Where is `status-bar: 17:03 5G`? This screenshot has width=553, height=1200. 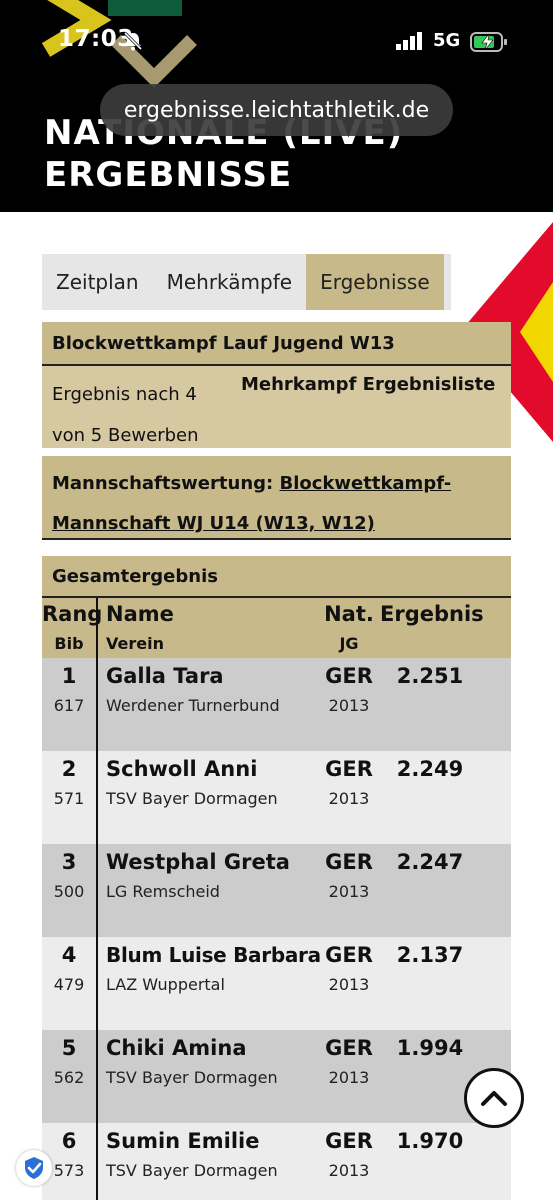
status-bar: 17:03 5G is located at coordinates (276, 42).